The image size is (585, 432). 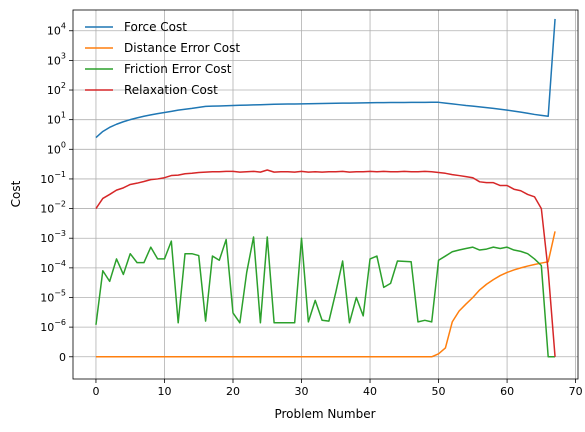 I want to click on legend-entry: Friction Error Cost, so click(x=178, y=69).